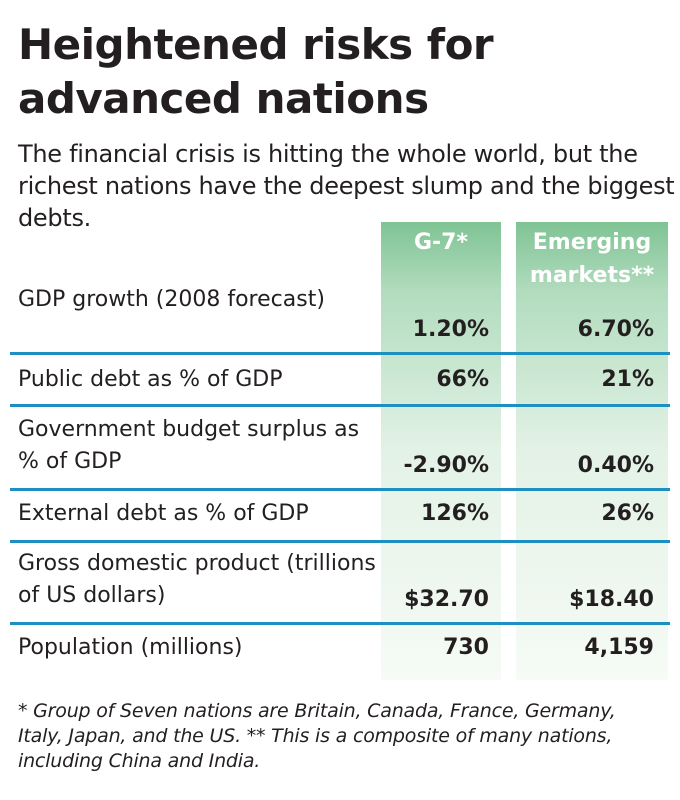  I want to click on row-label: Government budget surplus as % of GDP, so click(189, 445).